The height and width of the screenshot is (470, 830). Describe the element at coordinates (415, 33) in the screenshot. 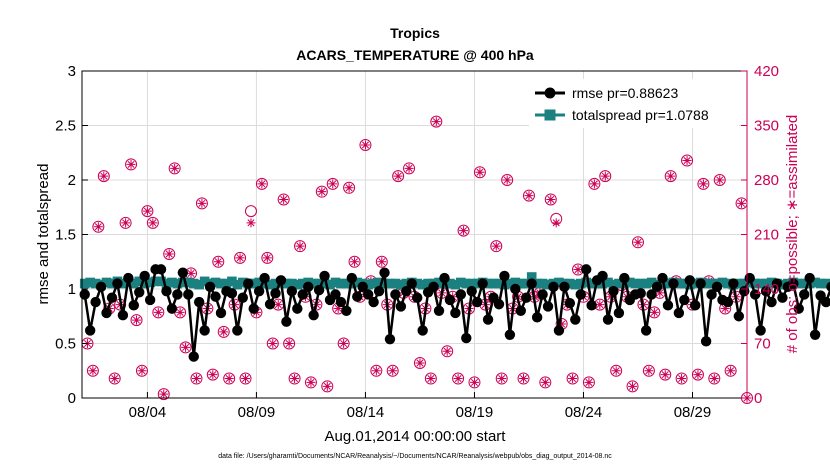

I see `chart-title: Tropics` at that location.